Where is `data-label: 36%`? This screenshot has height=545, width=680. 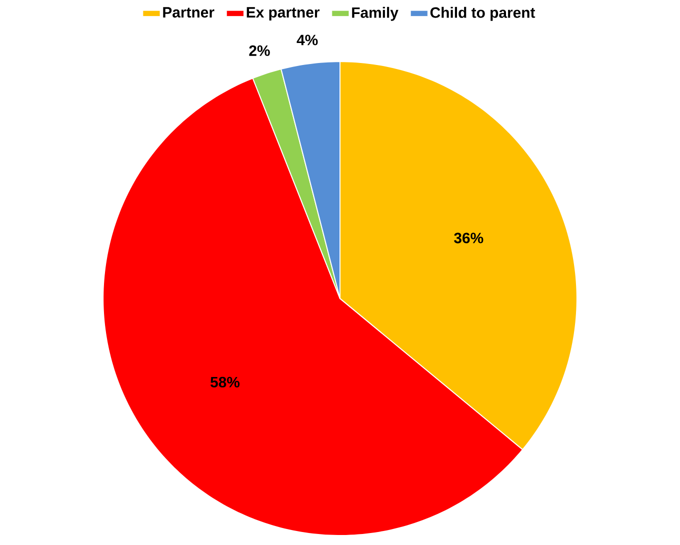 data-label: 36% is located at coordinates (469, 238).